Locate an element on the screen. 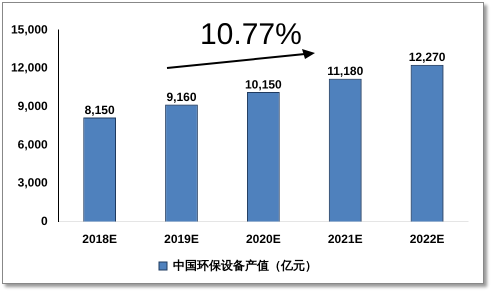 The height and width of the screenshot is (291, 491). data-label: 11,180 is located at coordinates (345, 71).